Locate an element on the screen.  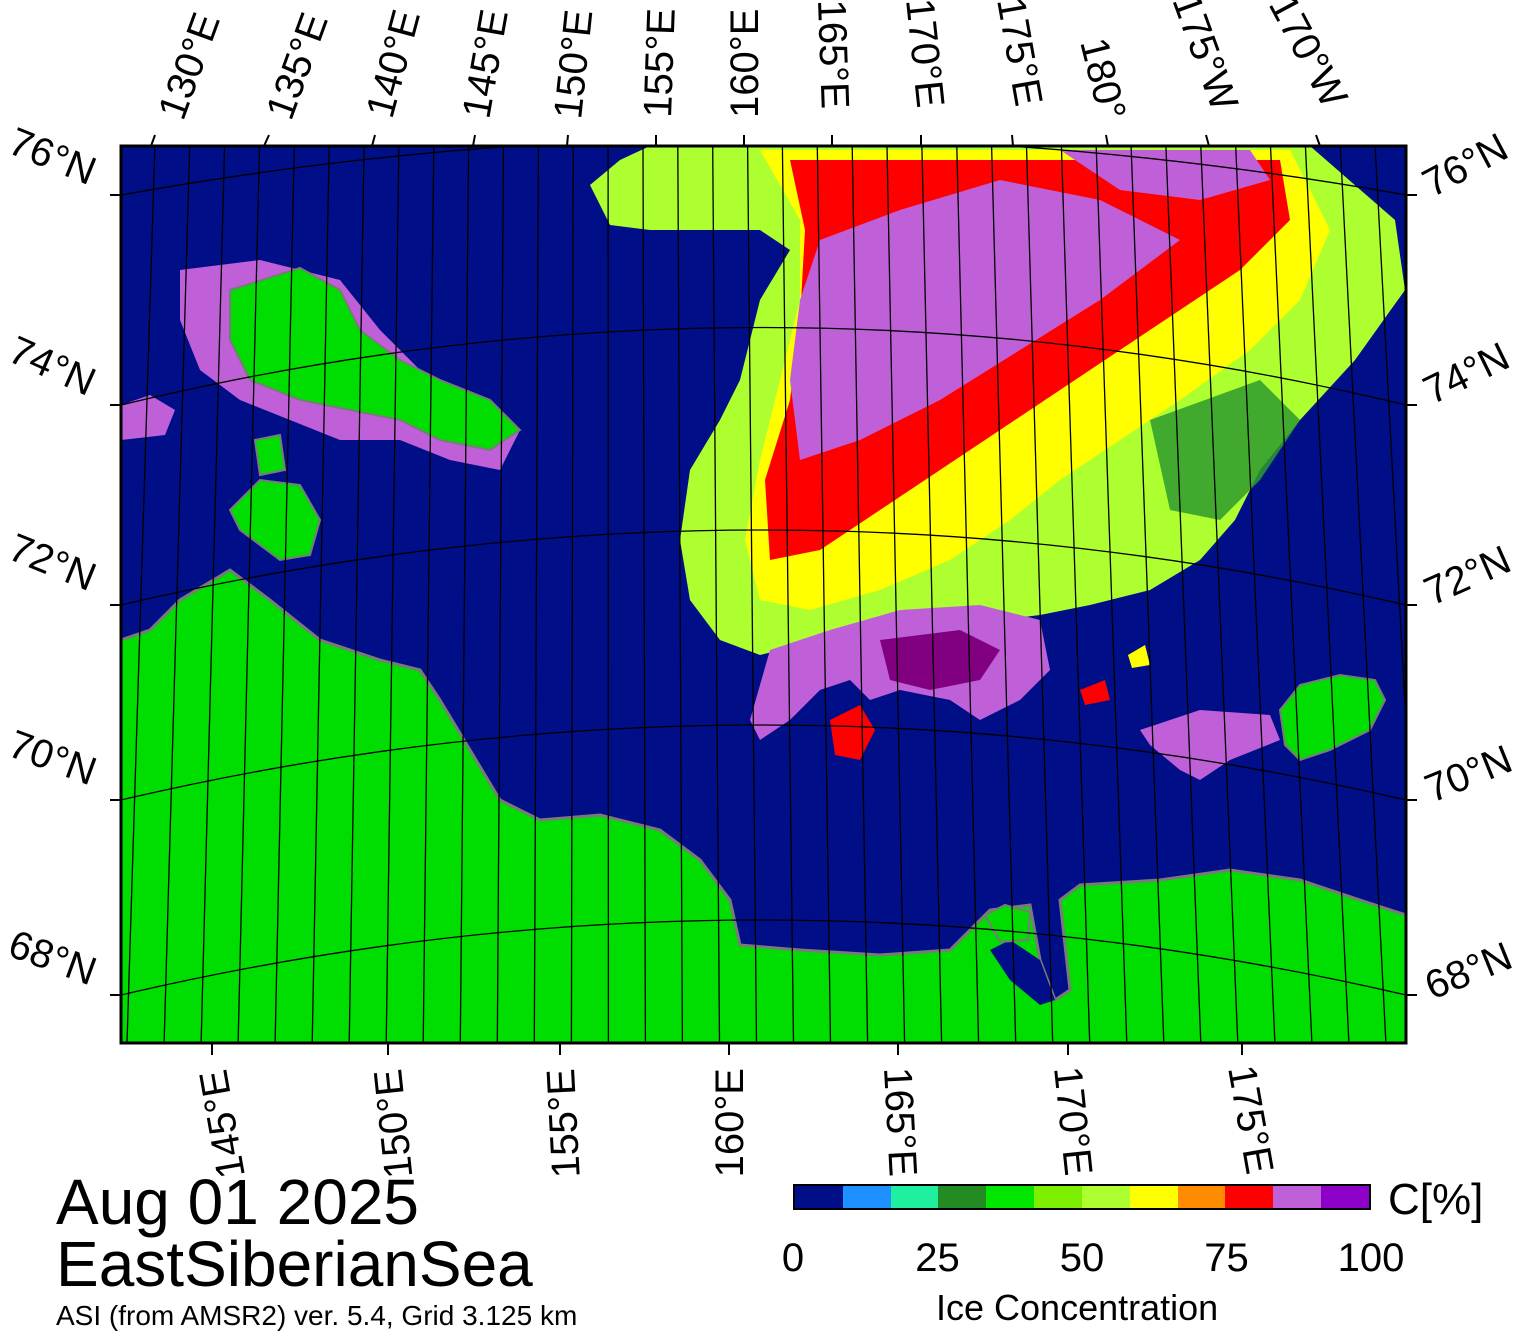
colorbar-title: Ice Concentration is located at coordinates (1077, 1307).